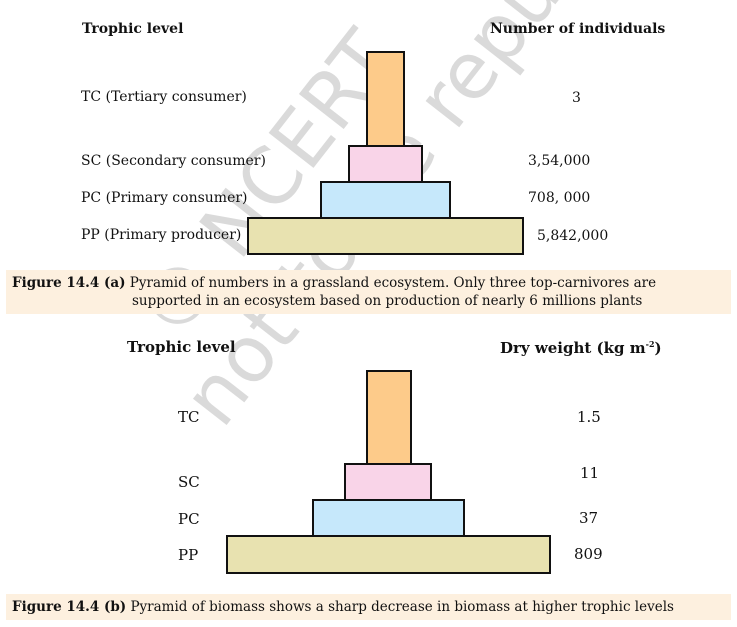 Image resolution: width=737 pixels, height=627 pixels. I want to click on level-label: TC (Tertiary consumer), so click(164, 97).